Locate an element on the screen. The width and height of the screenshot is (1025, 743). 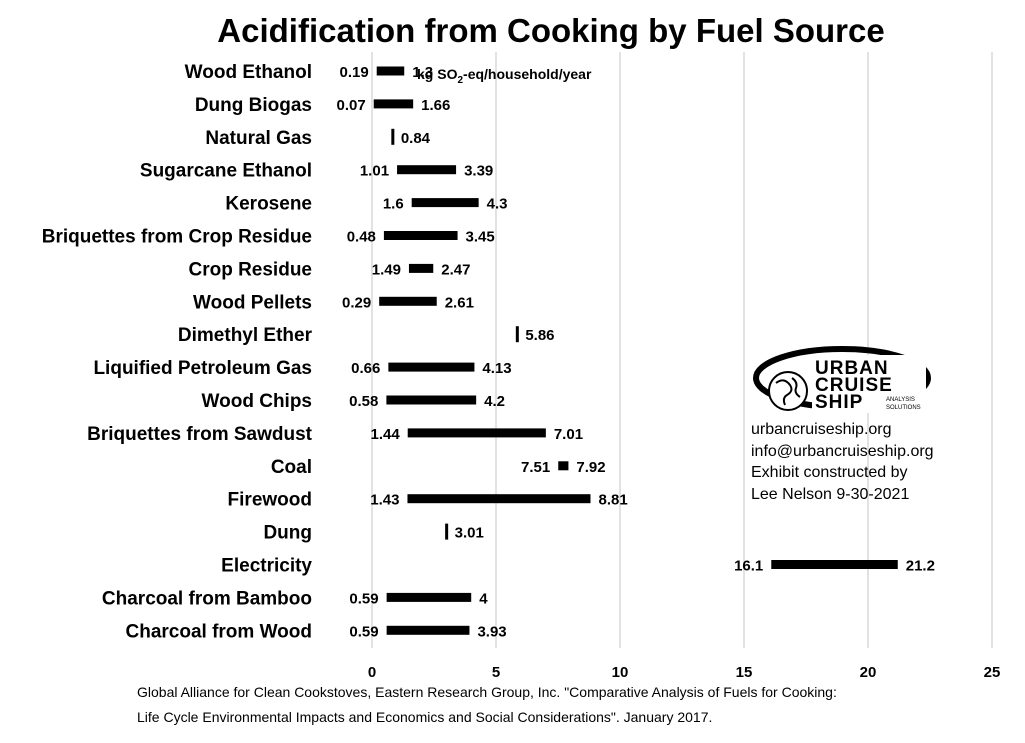
category-label: Coal is located at coordinates (291, 467).